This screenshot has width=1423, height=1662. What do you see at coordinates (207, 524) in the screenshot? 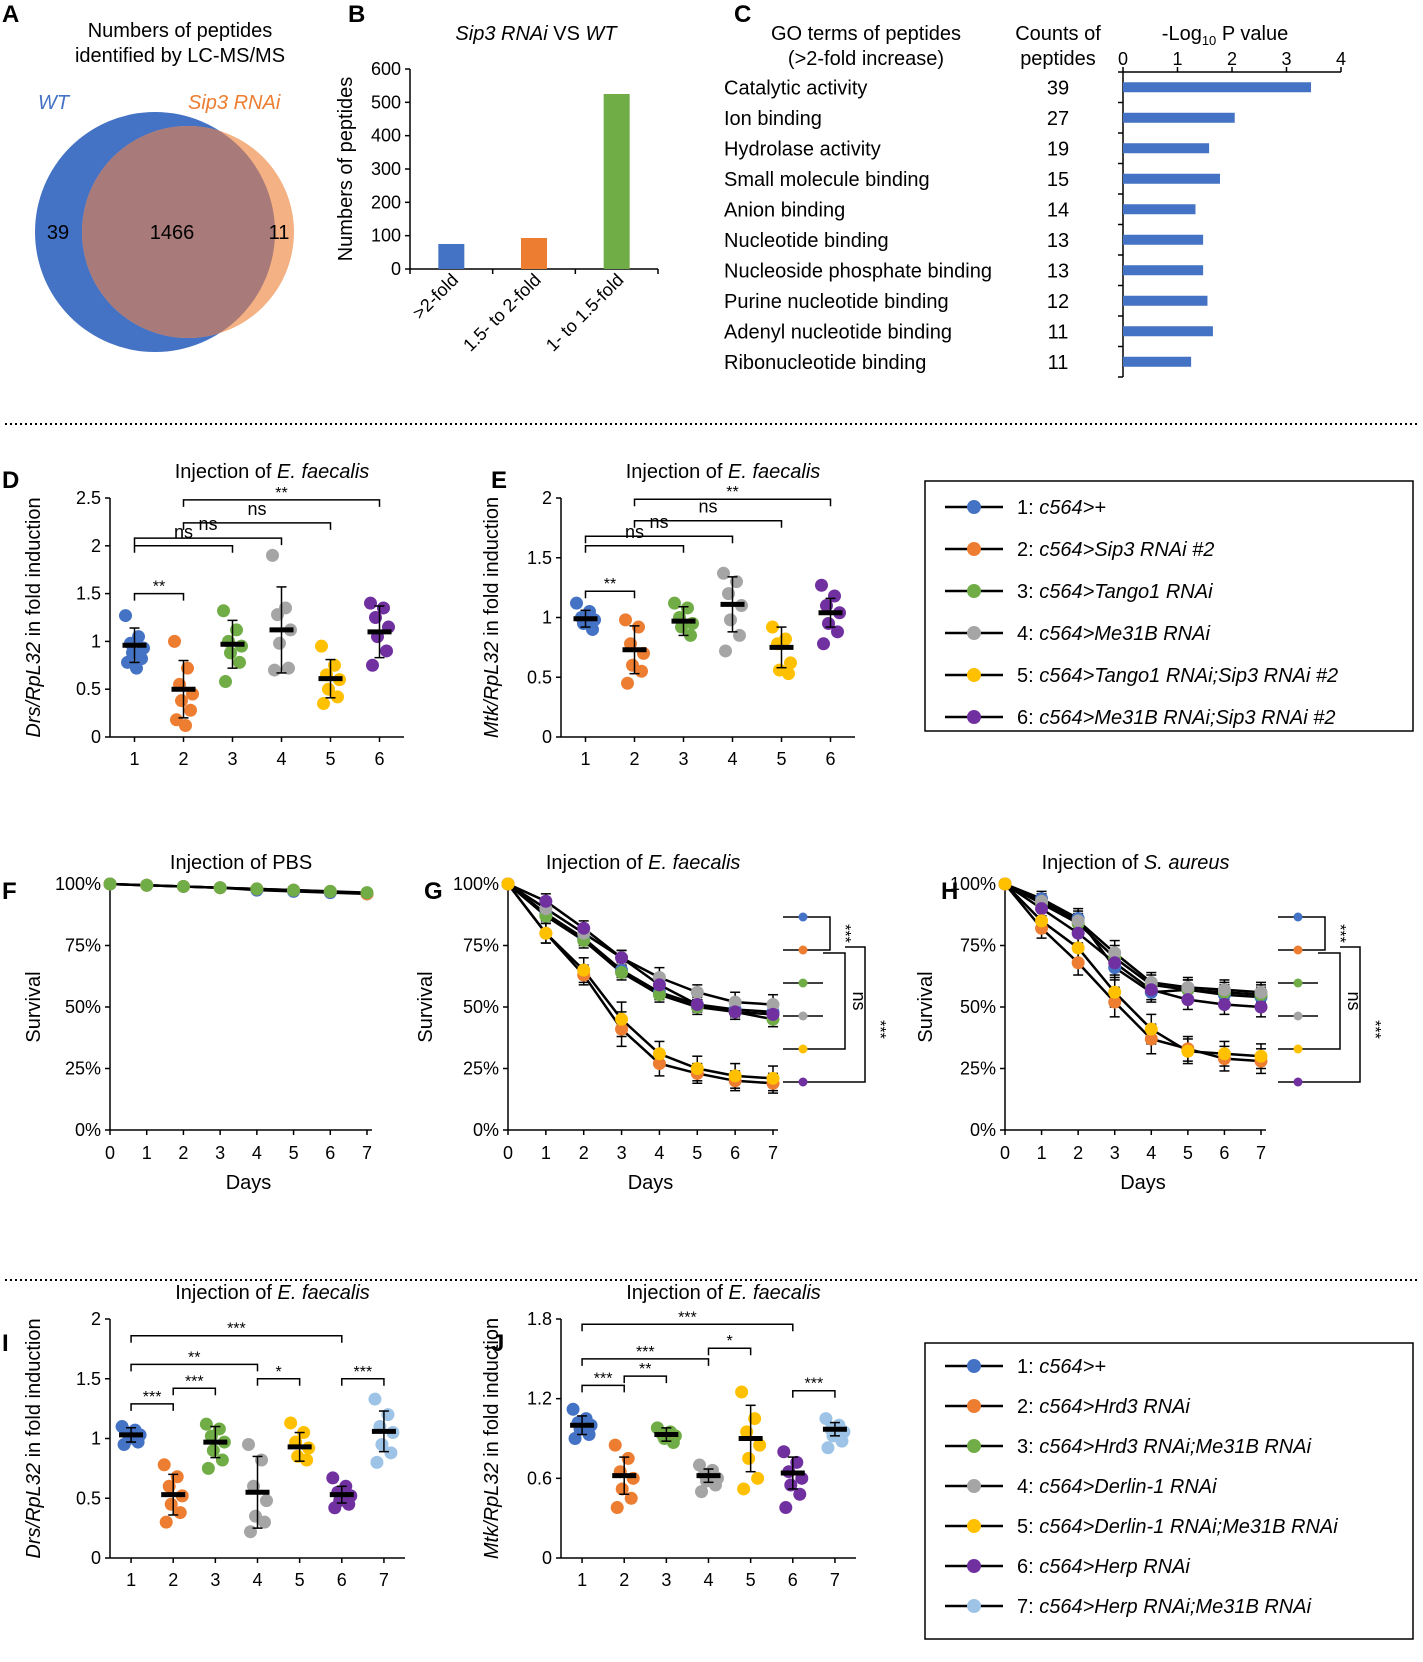
I see `d-sig-label: ns` at bounding box center [207, 524].